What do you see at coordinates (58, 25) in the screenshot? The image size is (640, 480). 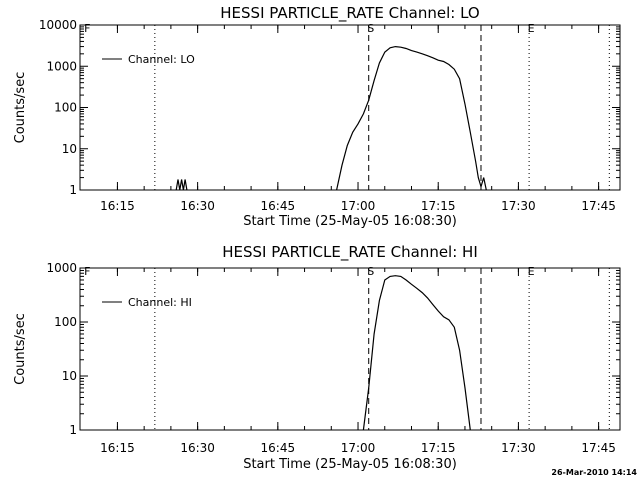 I see `y-tick-label: 10000` at bounding box center [58, 25].